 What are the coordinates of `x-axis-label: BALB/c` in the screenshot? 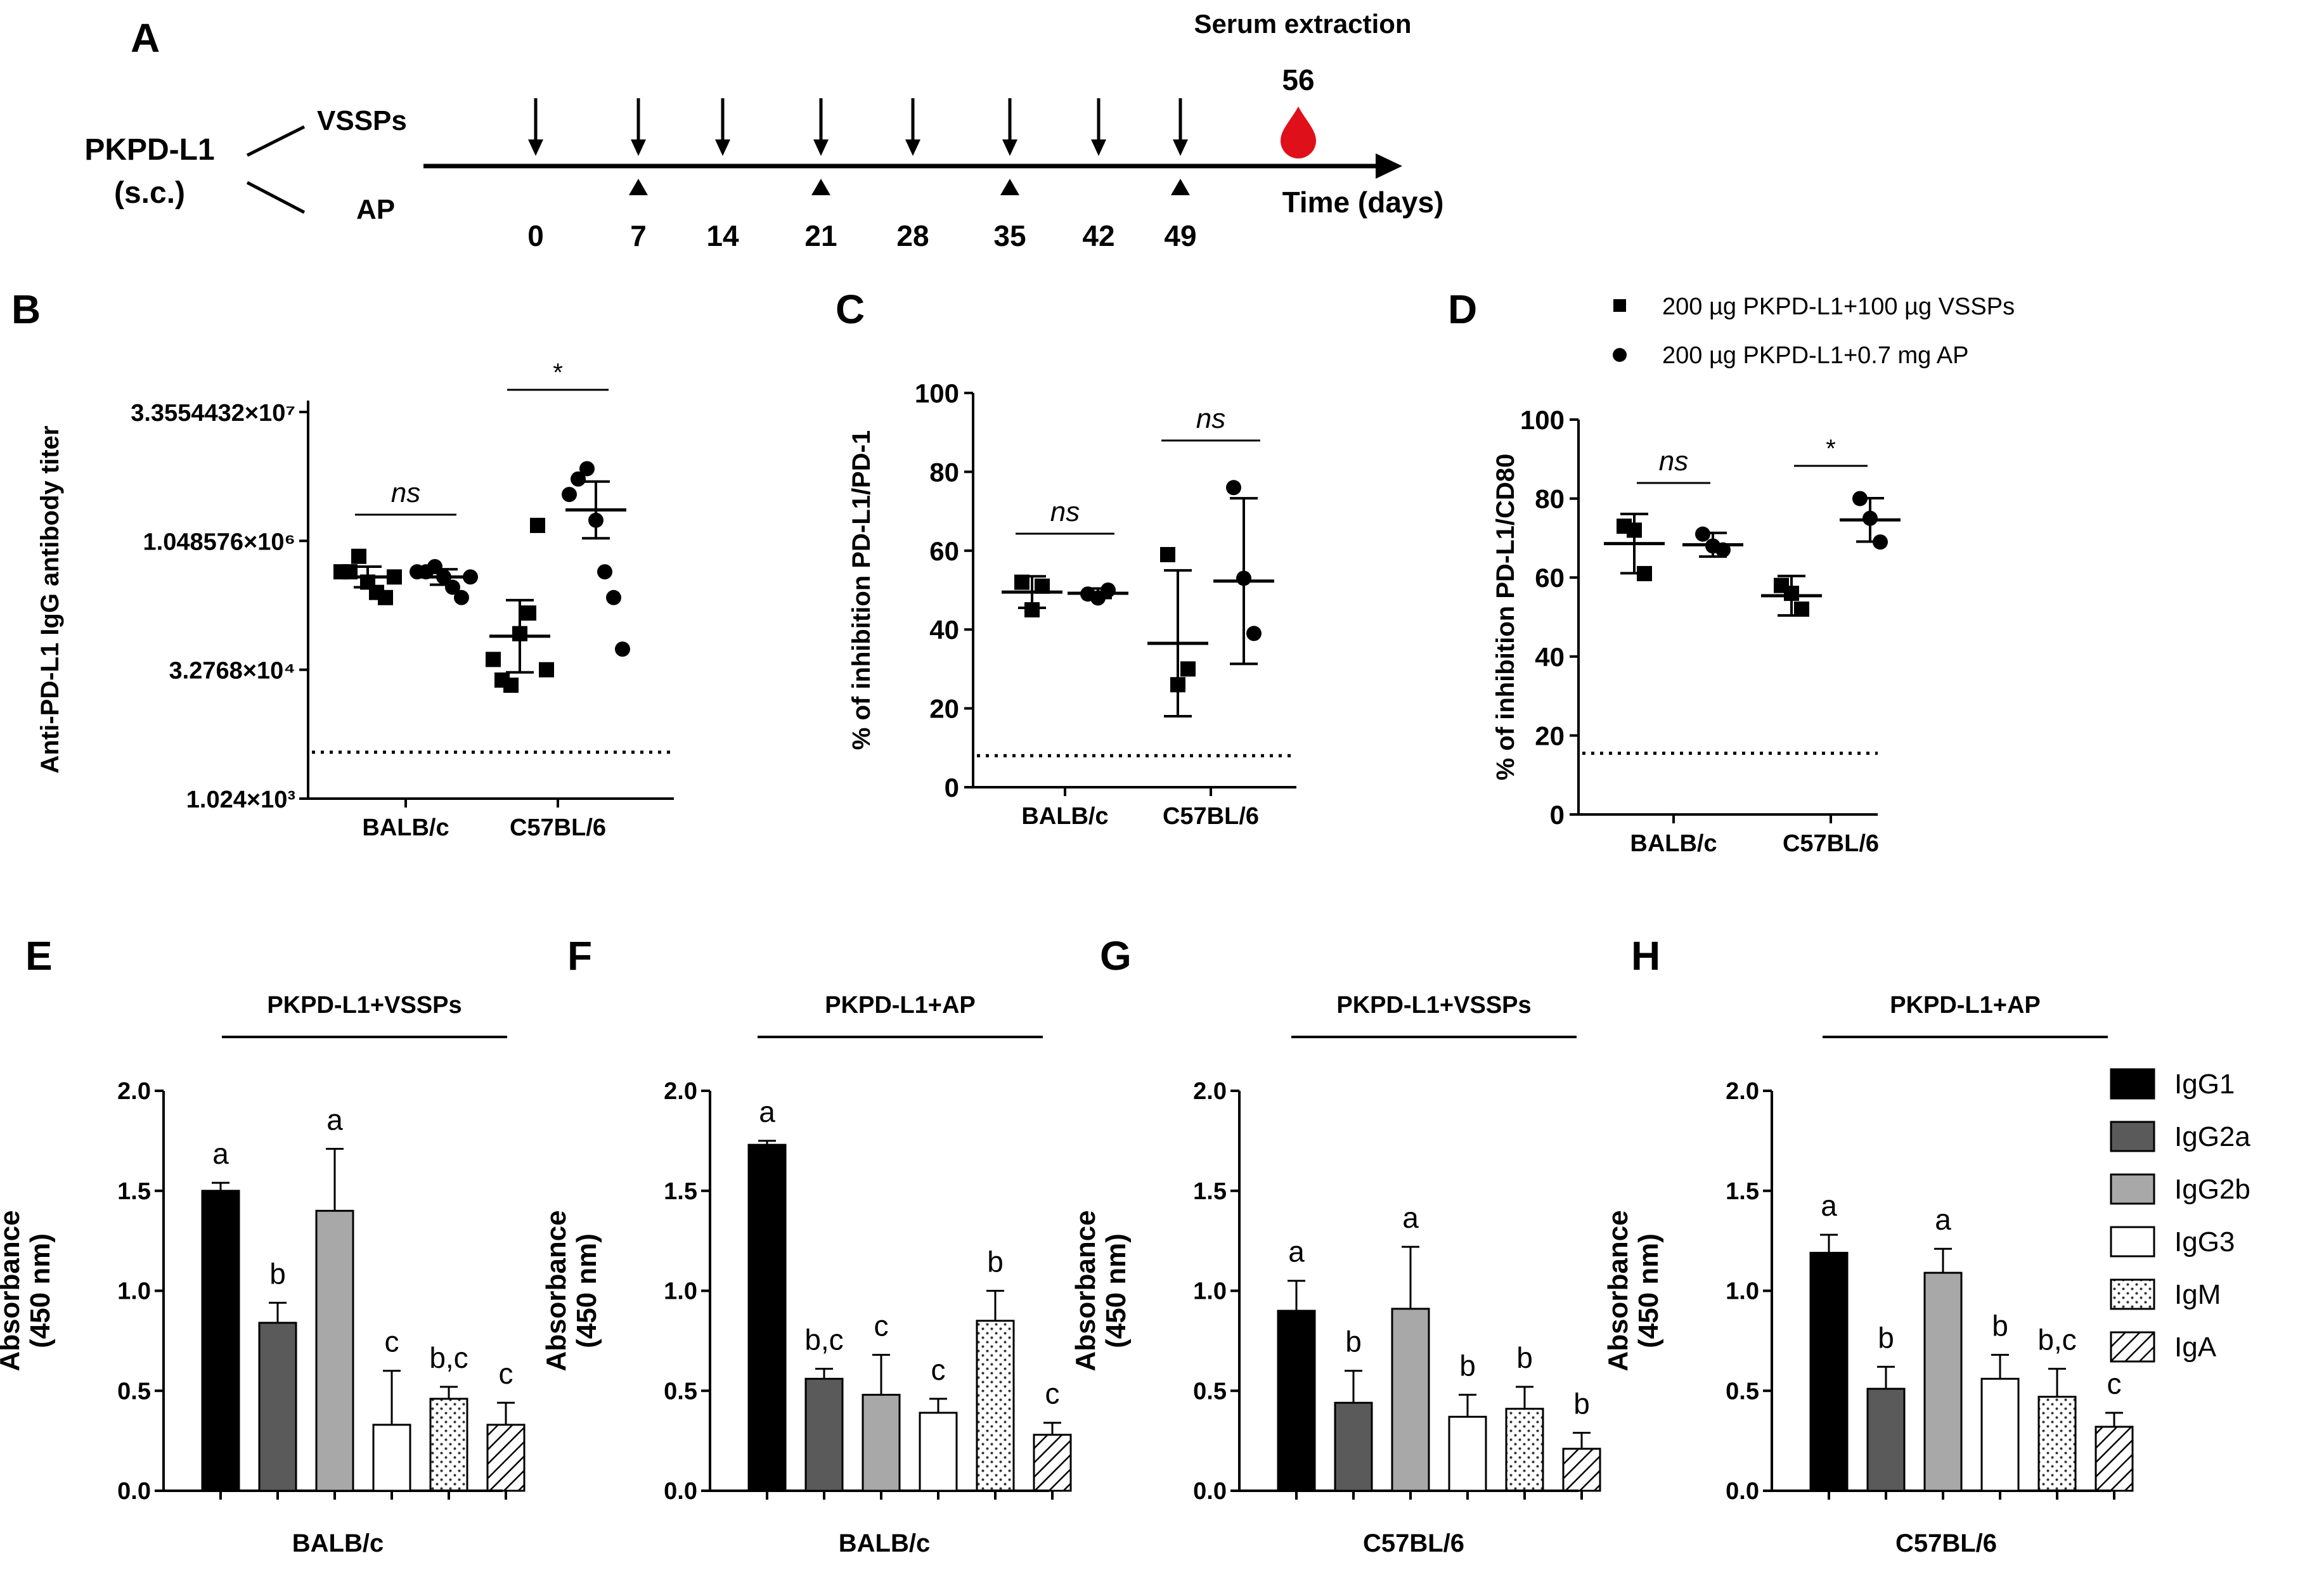 It's located at (338, 1543).